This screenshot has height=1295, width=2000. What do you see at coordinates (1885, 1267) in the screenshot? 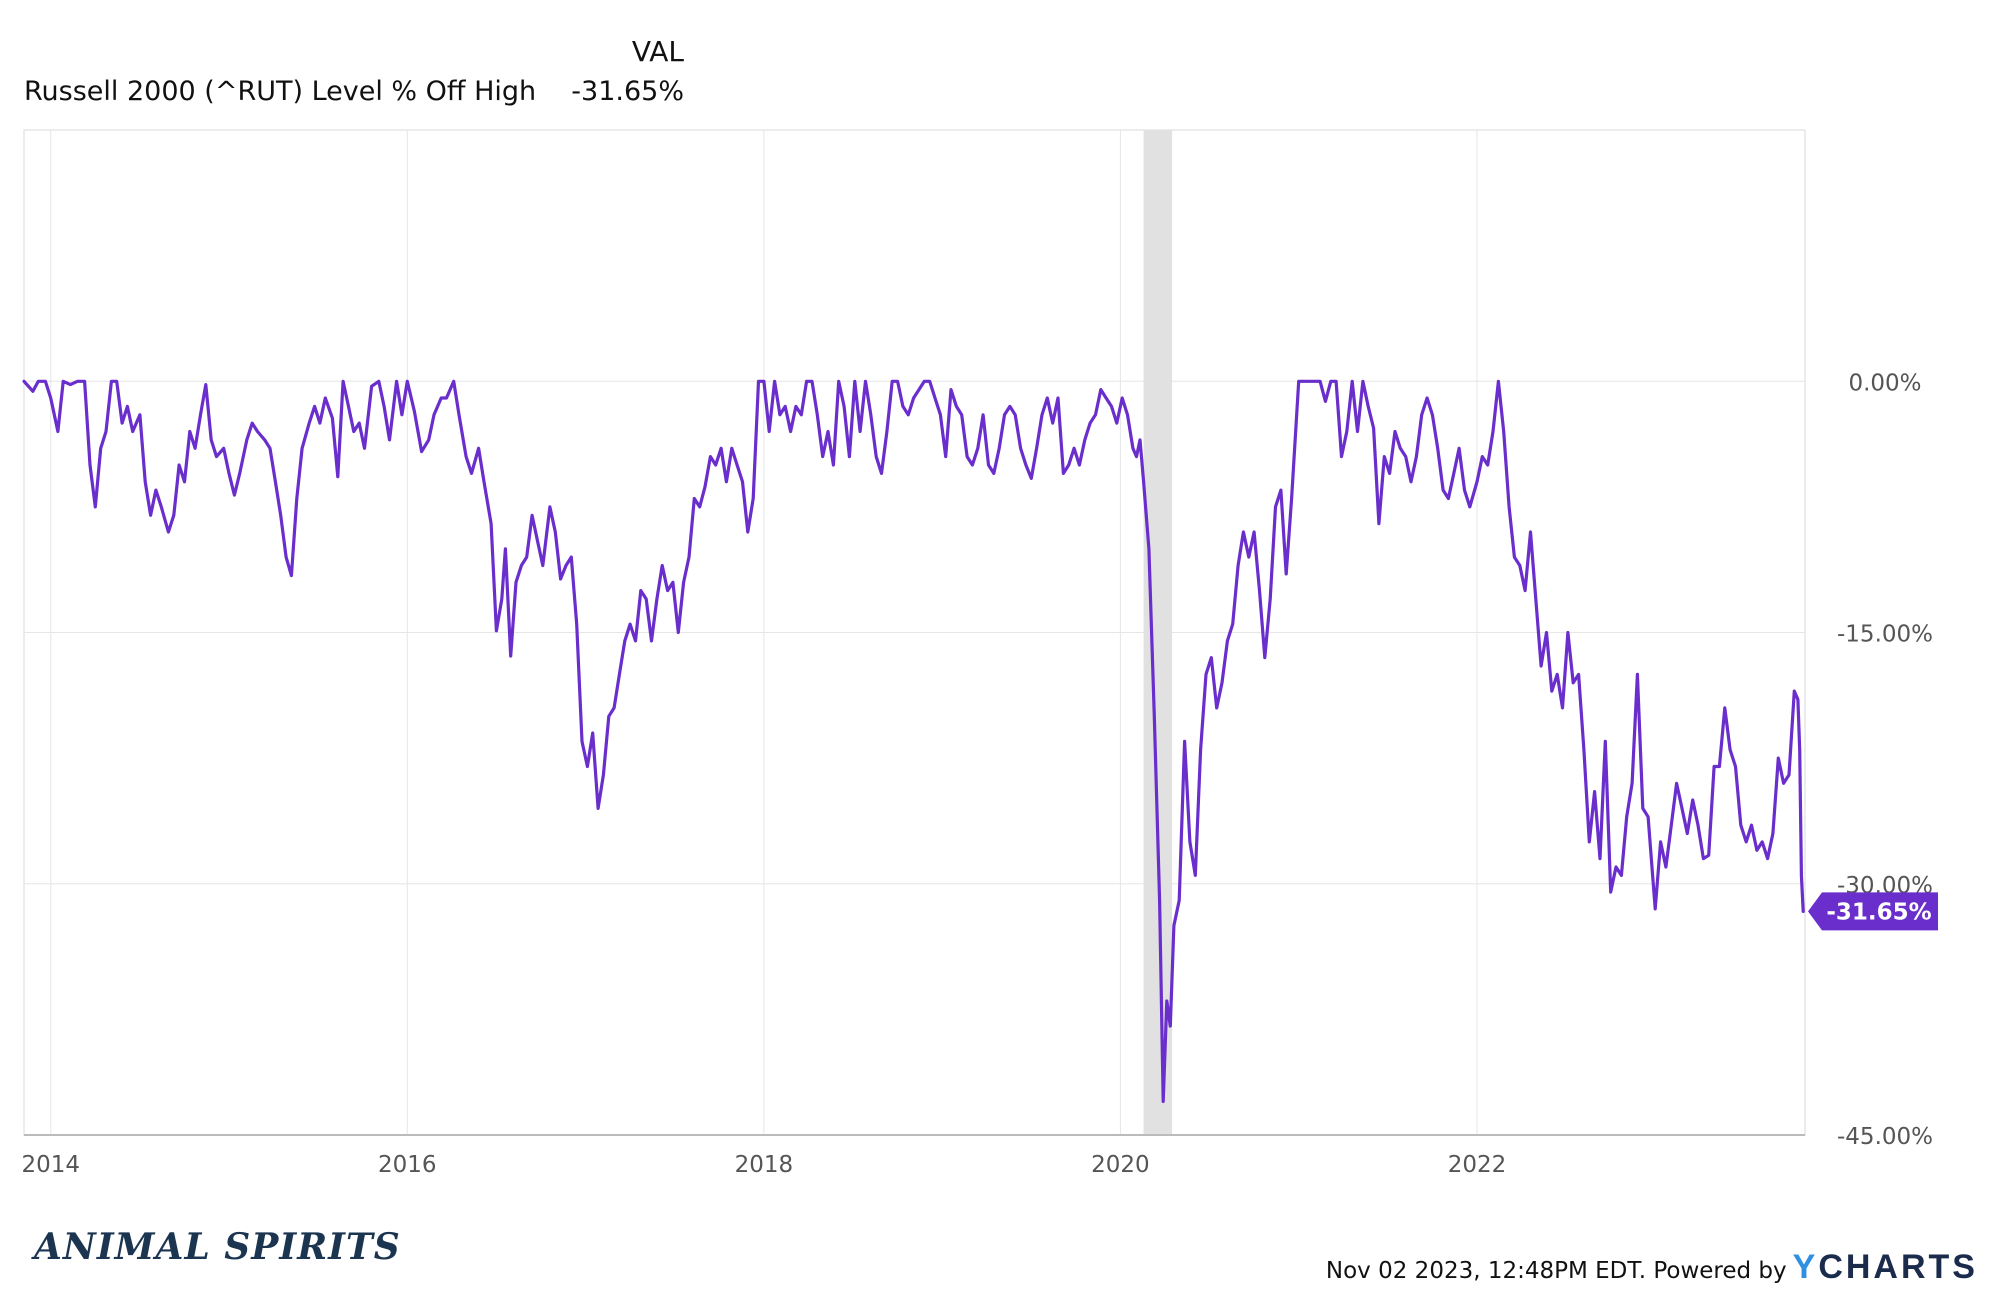
I see `ycharts-logo: YCHARTS` at bounding box center [1885, 1267].